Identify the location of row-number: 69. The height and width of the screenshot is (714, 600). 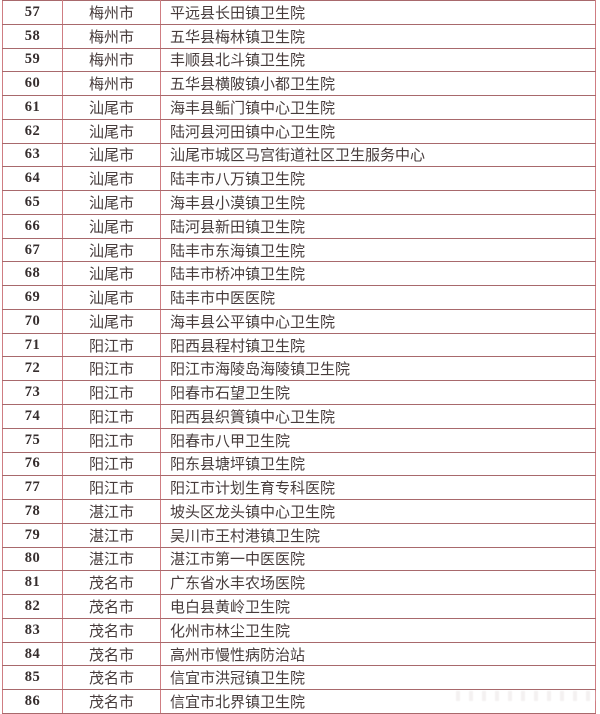
(32, 297).